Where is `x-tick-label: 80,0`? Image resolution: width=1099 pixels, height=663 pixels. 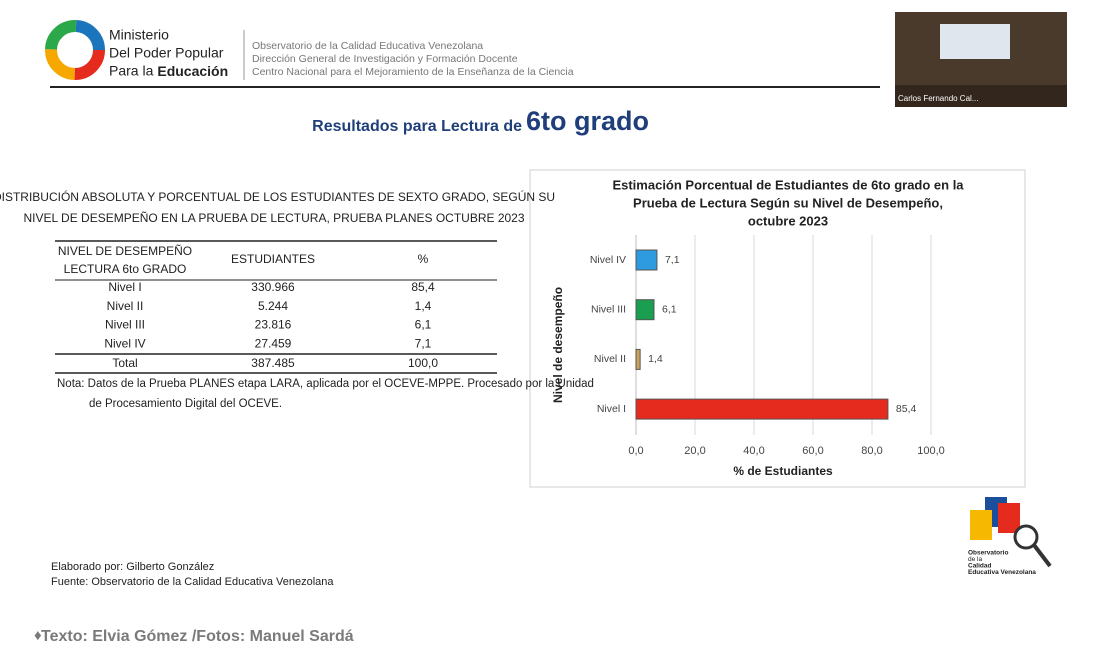
x-tick-label: 80,0 is located at coordinates (871, 451).